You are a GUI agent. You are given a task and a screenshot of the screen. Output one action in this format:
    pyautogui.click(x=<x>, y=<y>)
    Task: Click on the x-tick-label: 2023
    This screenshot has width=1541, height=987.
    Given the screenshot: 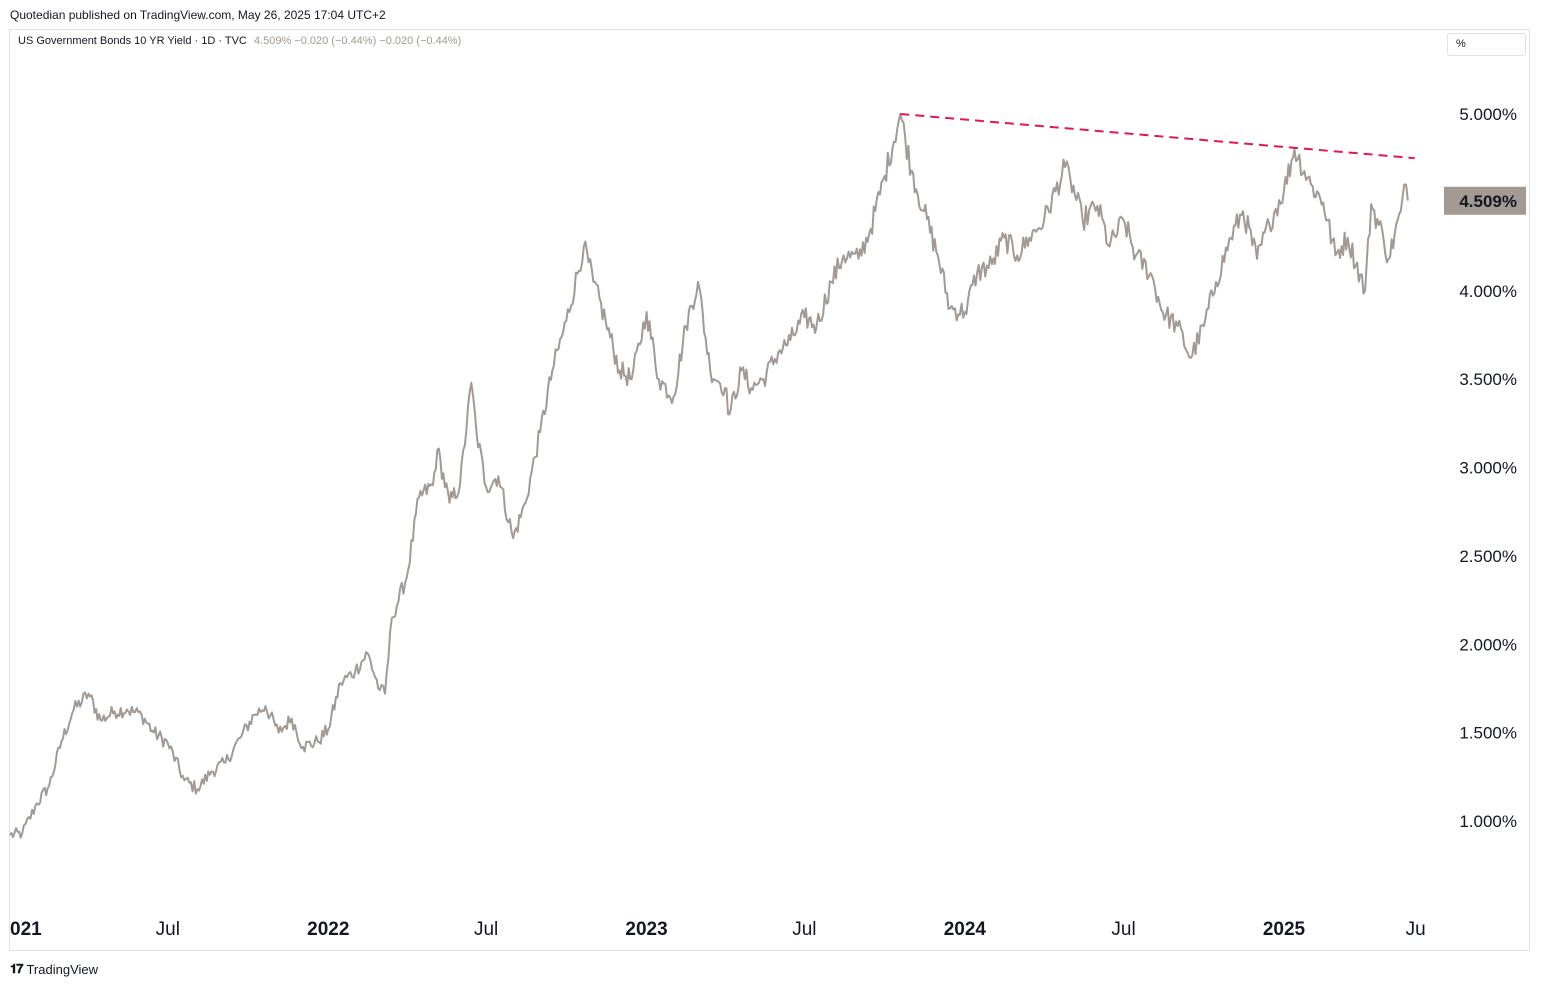 What is the action you would take?
    pyautogui.click(x=646, y=929)
    